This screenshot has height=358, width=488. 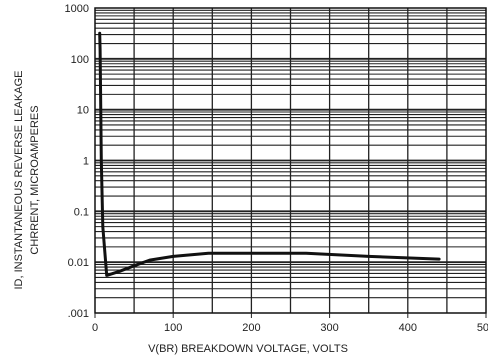 What do you see at coordinates (78, 263) in the screenshot?
I see `y-tick-label: 0.01` at bounding box center [78, 263].